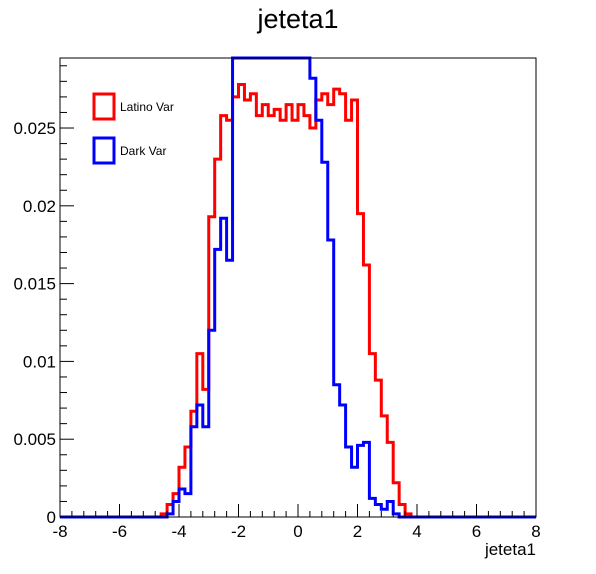  I want to click on y-tick-label: 0.025, so click(34, 128).